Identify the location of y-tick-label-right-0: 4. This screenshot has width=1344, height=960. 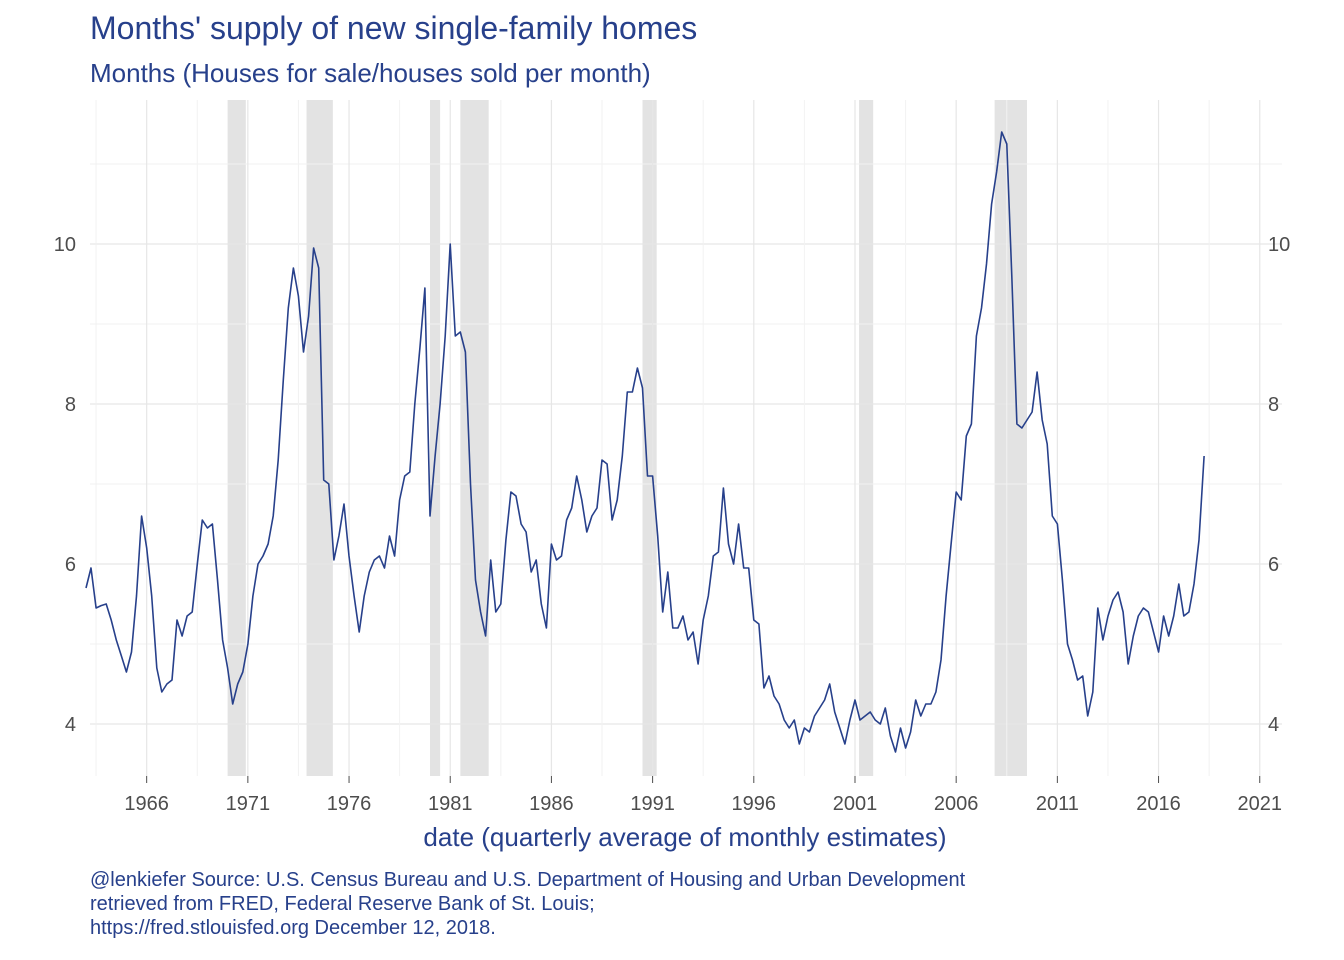
(1273, 725).